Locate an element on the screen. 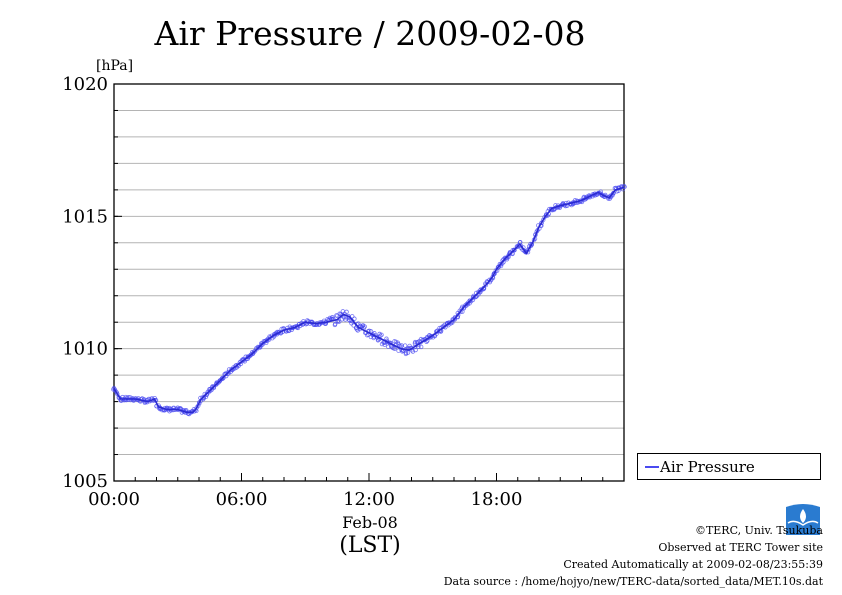 This screenshot has height=595, width=842. x-axis-date-label: Feb-08 is located at coordinates (370, 522).